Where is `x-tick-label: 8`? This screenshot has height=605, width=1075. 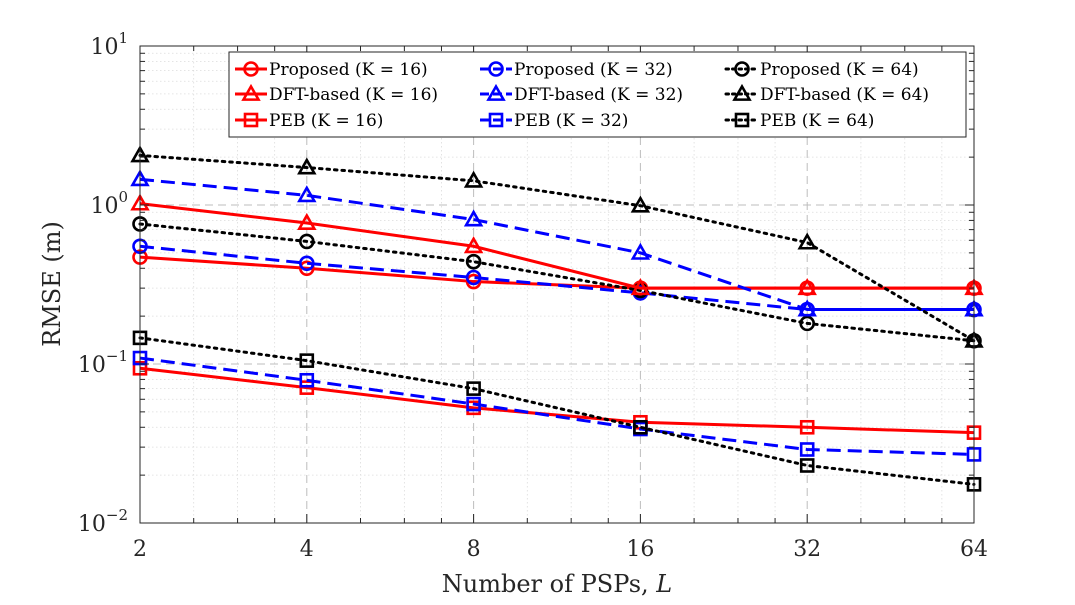
x-tick-label: 8 is located at coordinates (474, 549).